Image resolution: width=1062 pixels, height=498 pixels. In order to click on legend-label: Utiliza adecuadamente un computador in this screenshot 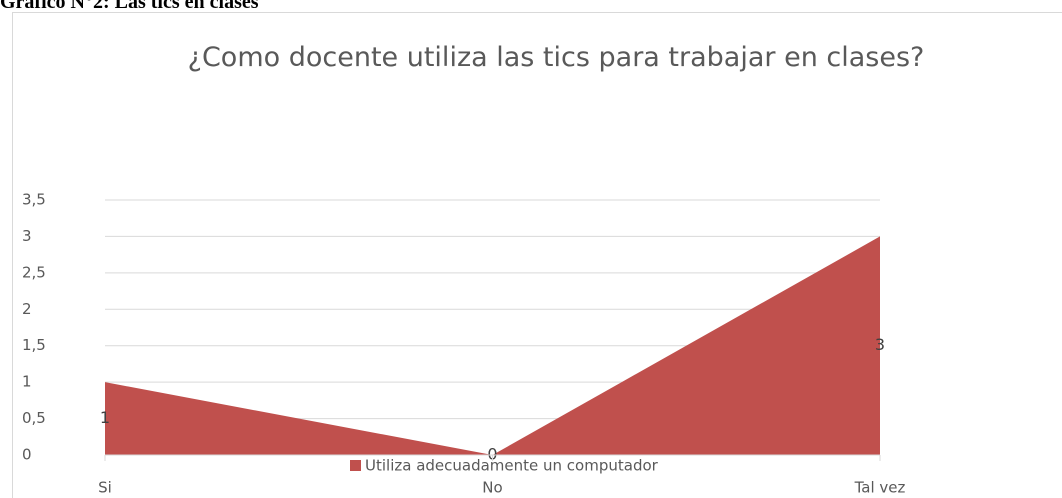, I will do `click(512, 466)`.